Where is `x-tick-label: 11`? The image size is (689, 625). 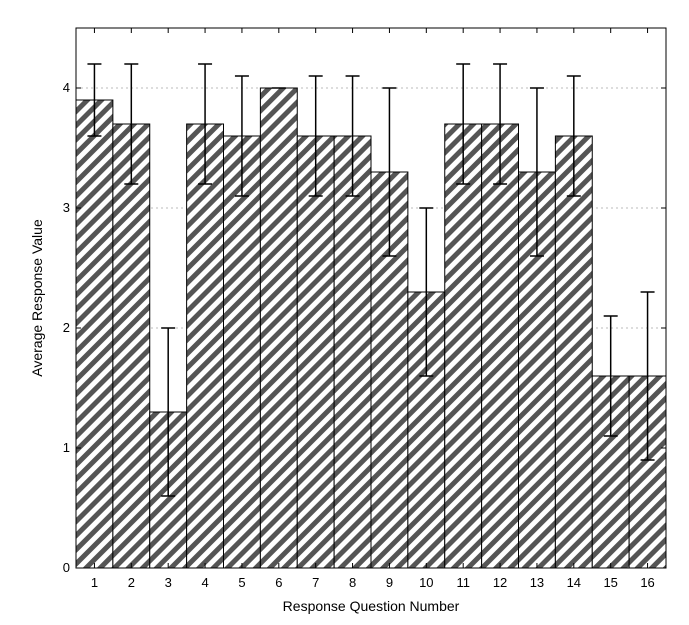 x-tick-label: 11 is located at coordinates (463, 582).